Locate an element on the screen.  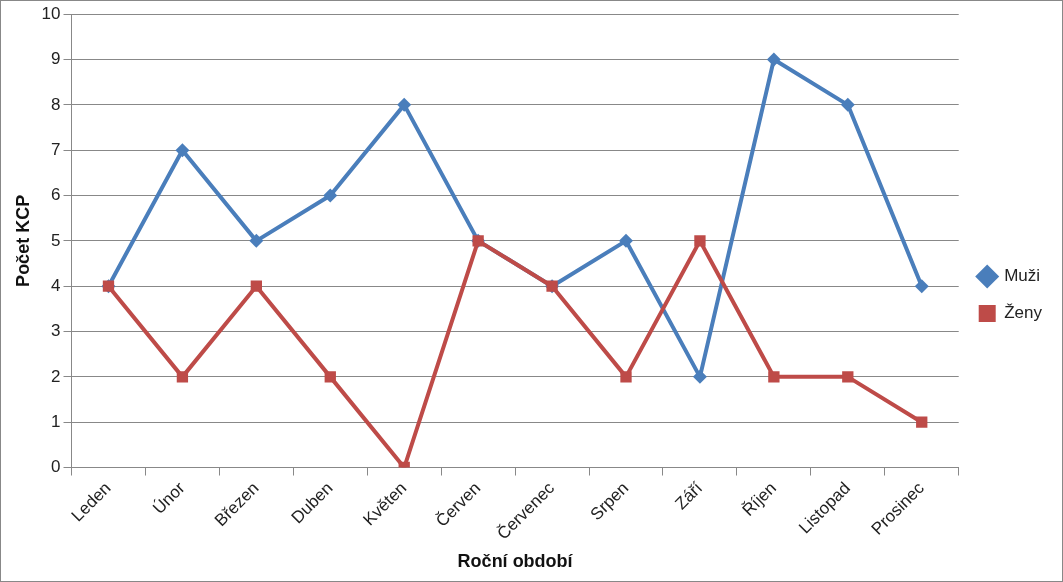
y-tick-label: 4 is located at coordinates (56, 285).